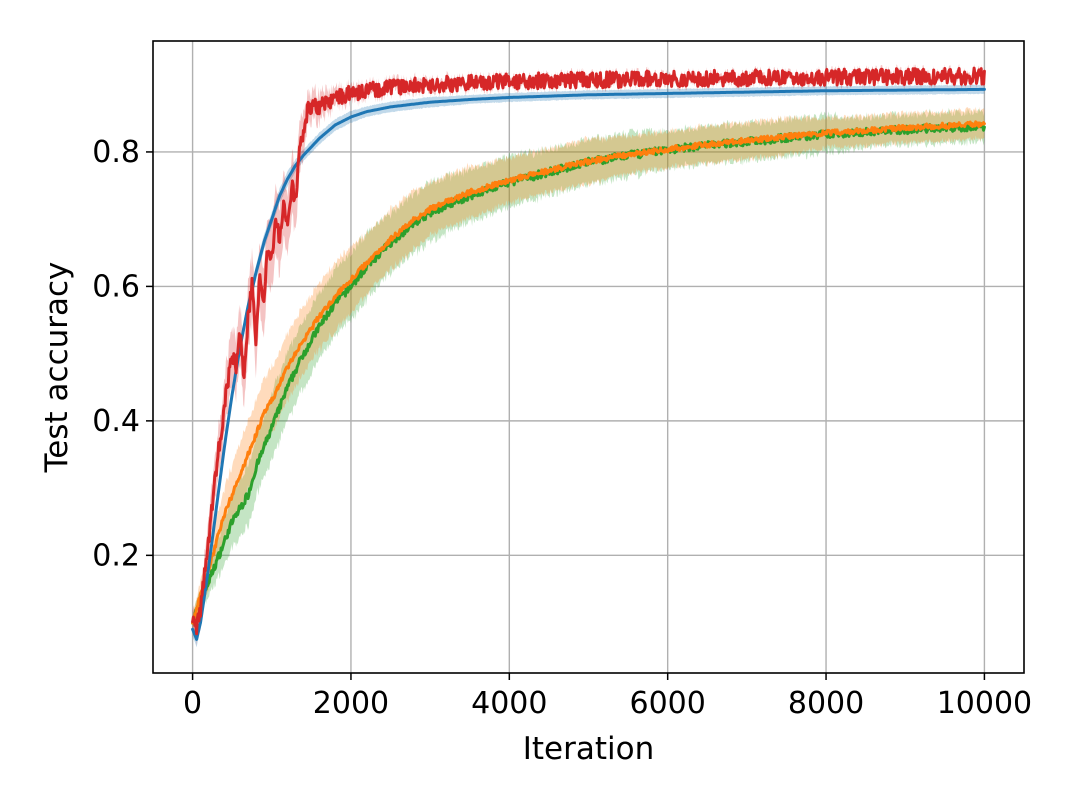  I want to click on x-tick-label: 0, so click(192, 703).